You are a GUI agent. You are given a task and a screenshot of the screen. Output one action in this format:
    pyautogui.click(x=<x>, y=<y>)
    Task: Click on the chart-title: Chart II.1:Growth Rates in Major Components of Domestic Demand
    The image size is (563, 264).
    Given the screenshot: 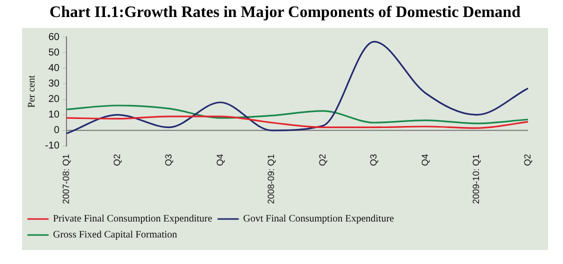 What is the action you would take?
    pyautogui.click(x=285, y=13)
    